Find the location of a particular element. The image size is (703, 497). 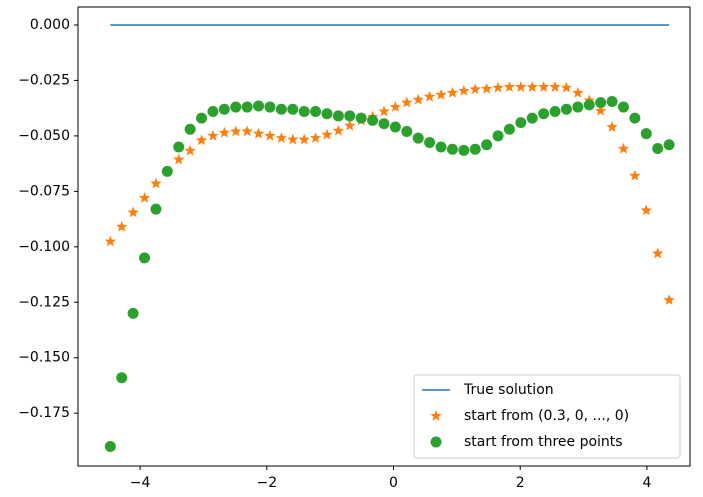

y-tick-label: −0.025 is located at coordinates (44, 80).